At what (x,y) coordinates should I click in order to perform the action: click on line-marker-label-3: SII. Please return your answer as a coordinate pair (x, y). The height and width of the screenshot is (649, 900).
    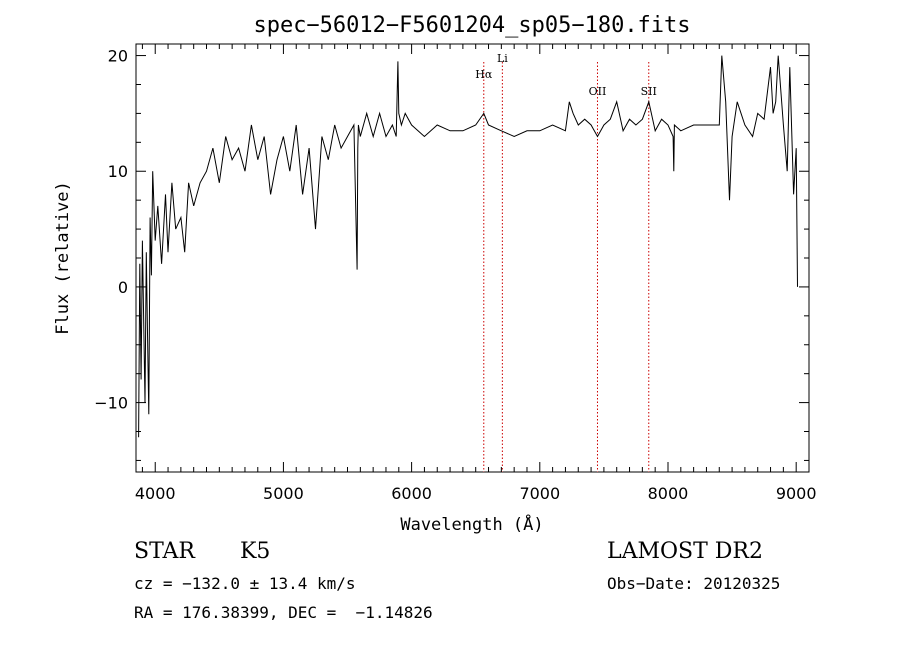
    Looking at the image, I should click on (649, 91).